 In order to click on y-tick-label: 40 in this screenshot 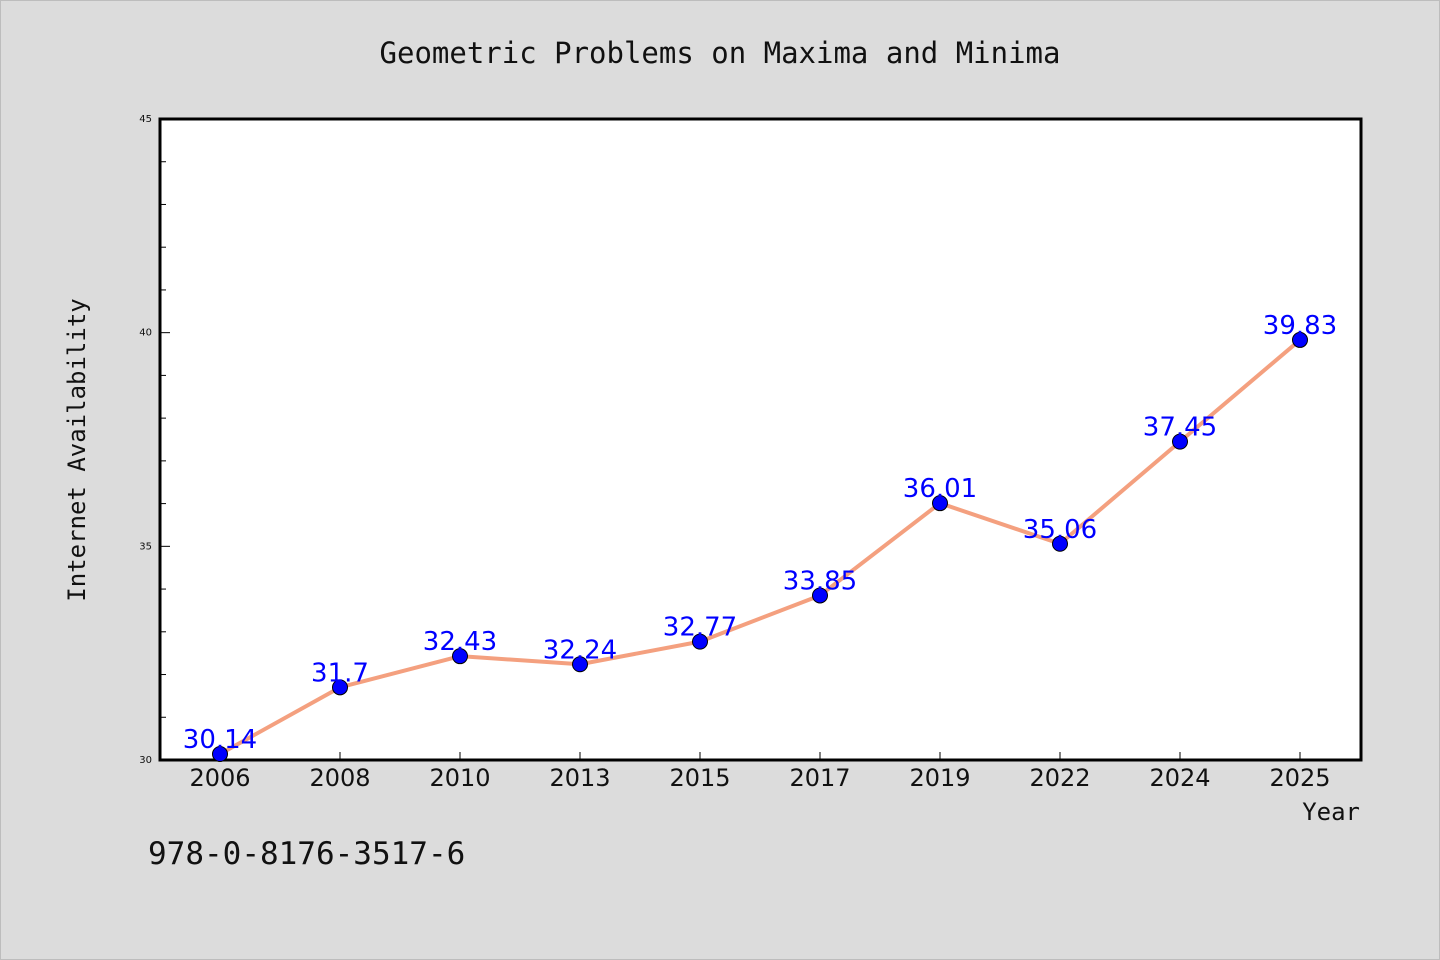, I will do `click(145, 333)`.